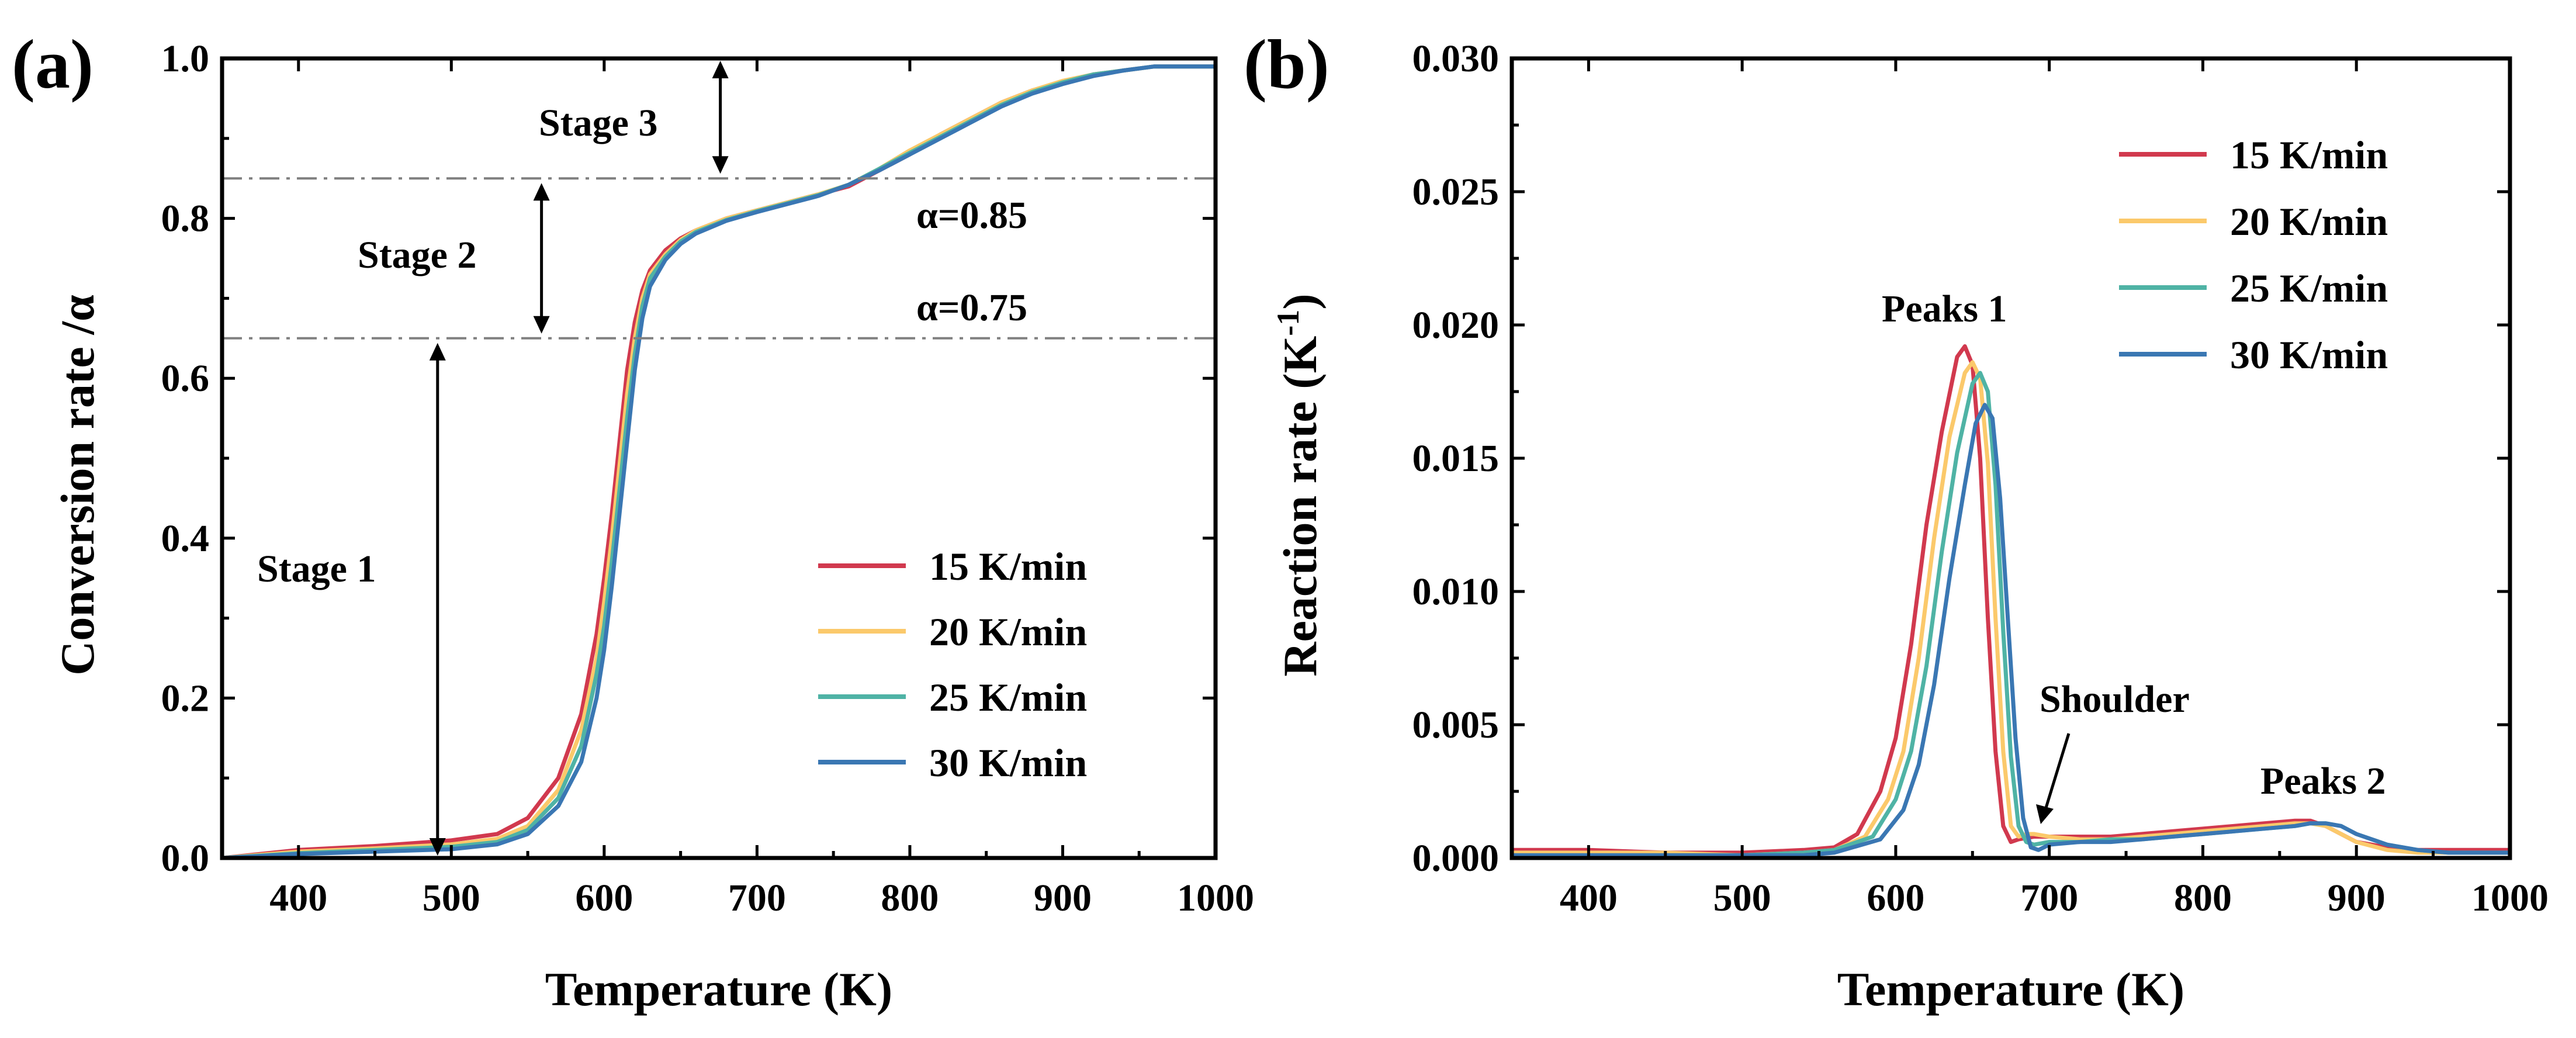  What do you see at coordinates (2011, 989) in the screenshot?
I see `panel-b-x-axis-title: Temperature (K)` at bounding box center [2011, 989].